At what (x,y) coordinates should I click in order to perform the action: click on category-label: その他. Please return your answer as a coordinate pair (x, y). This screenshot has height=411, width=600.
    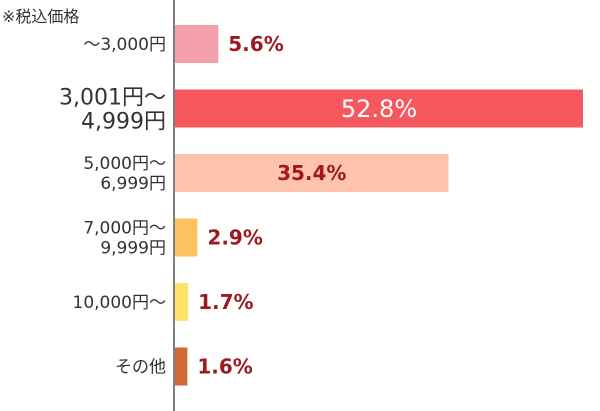
    Looking at the image, I should click on (140, 368).